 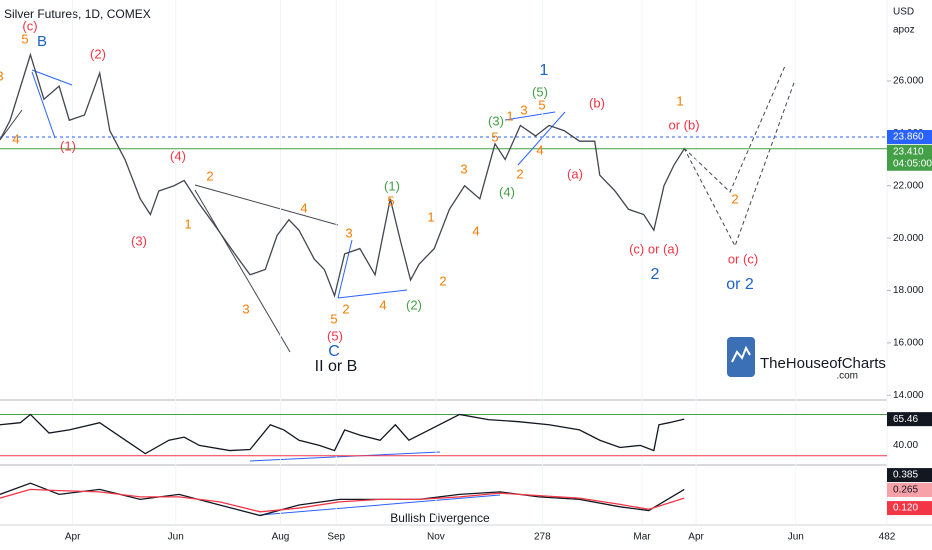 I want to click on price-label: 23.860, so click(x=908, y=137).